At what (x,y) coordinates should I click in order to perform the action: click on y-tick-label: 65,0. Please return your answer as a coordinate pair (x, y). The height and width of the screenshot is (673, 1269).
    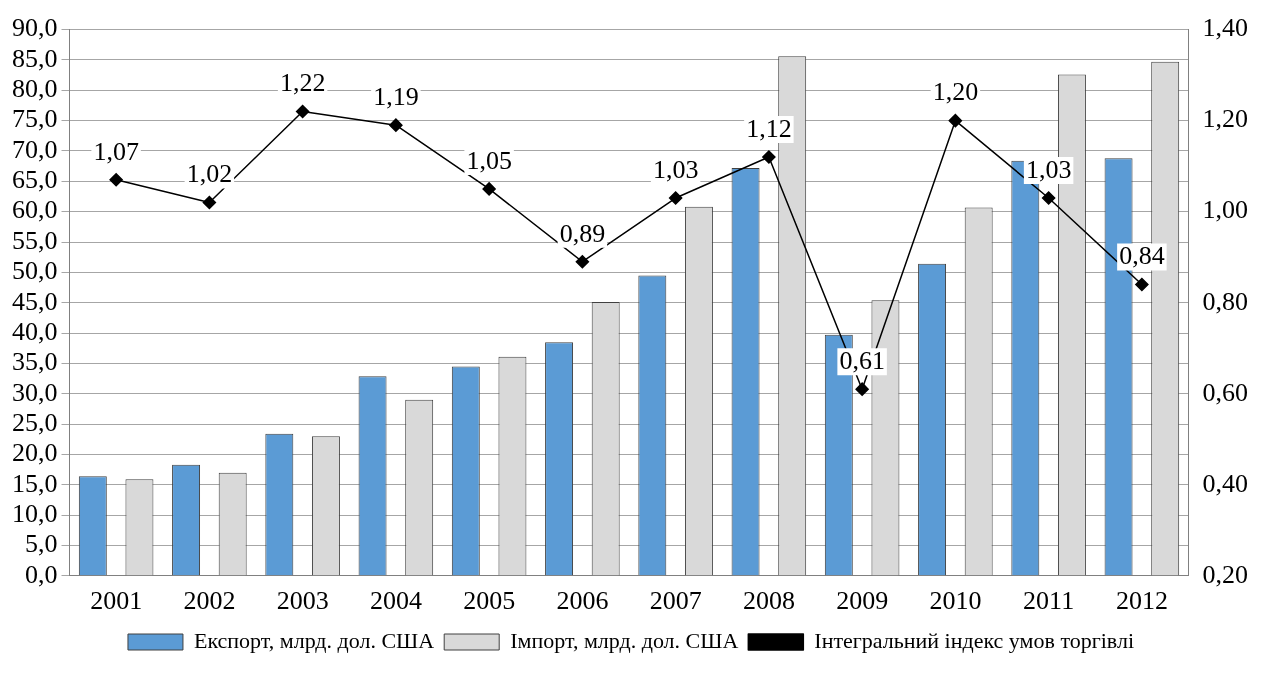
    Looking at the image, I should click on (35, 180).